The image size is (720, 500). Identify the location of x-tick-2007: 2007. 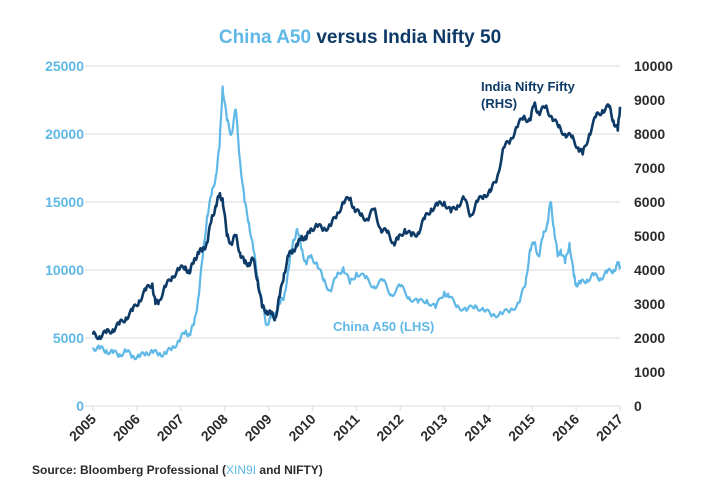
(170, 427).